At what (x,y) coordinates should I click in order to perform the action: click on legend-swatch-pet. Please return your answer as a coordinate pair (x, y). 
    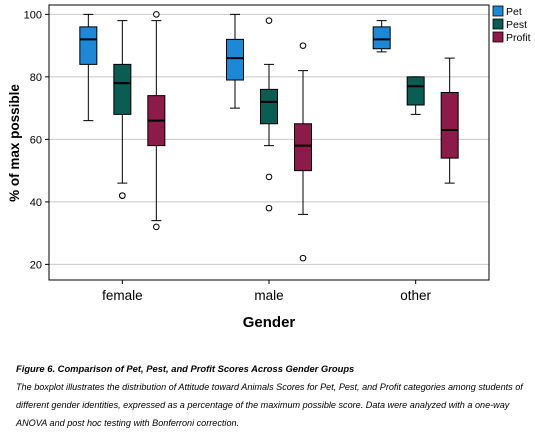
    Looking at the image, I should click on (498, 11).